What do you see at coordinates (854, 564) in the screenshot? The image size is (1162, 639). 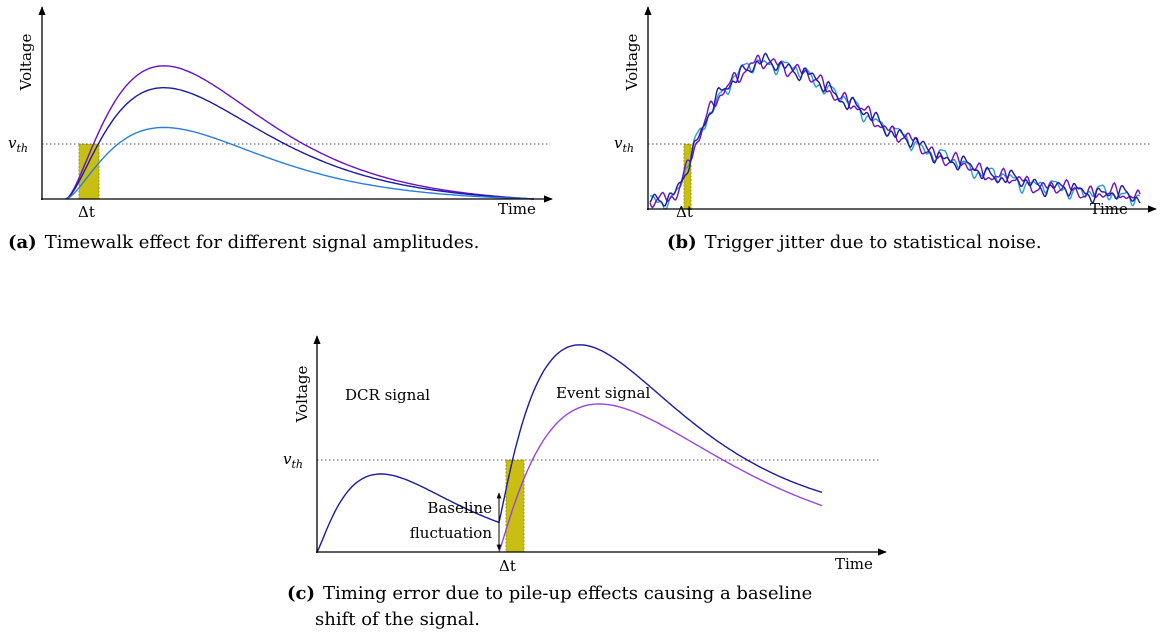 I see `panel-c-x-axis-label: Time` at bounding box center [854, 564].